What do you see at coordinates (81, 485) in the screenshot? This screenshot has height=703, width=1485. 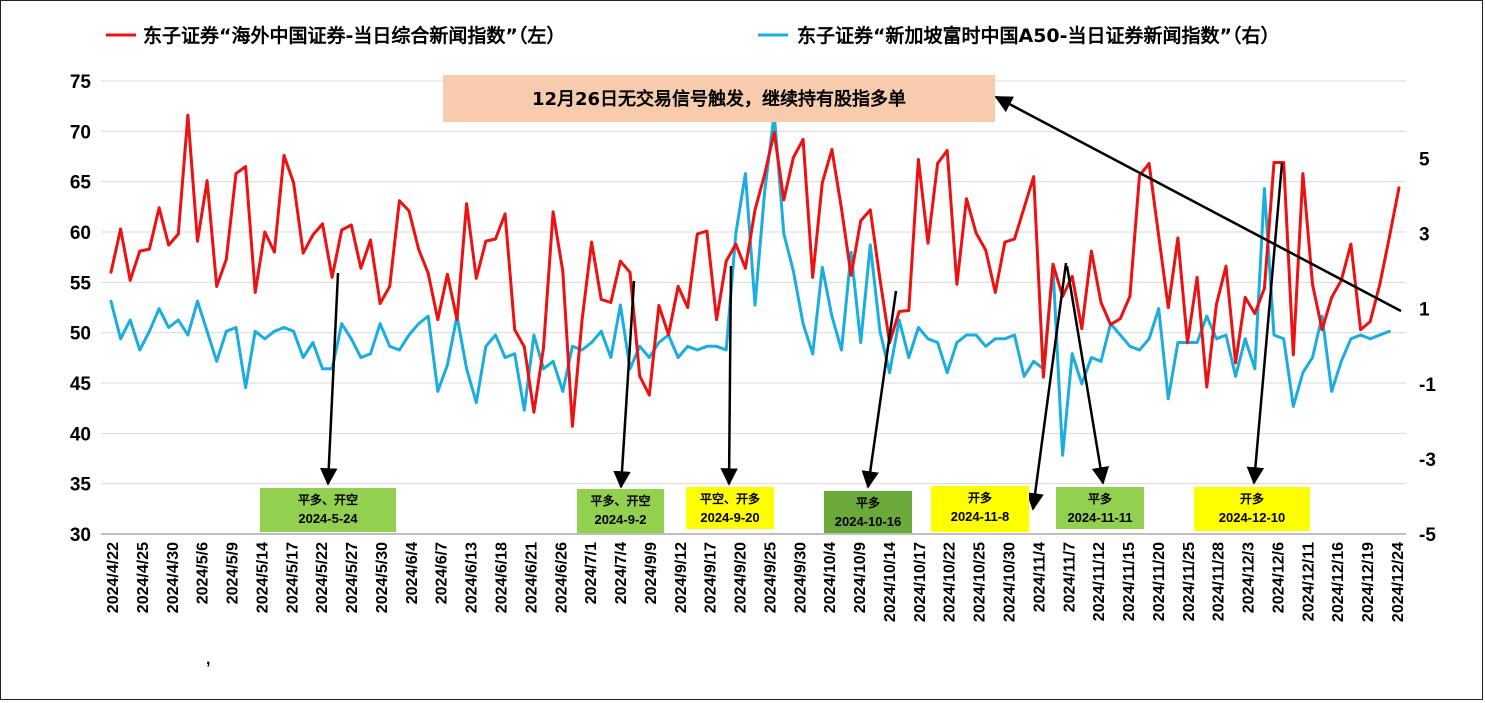 I see `y-left-tick-label: 35` at bounding box center [81, 485].